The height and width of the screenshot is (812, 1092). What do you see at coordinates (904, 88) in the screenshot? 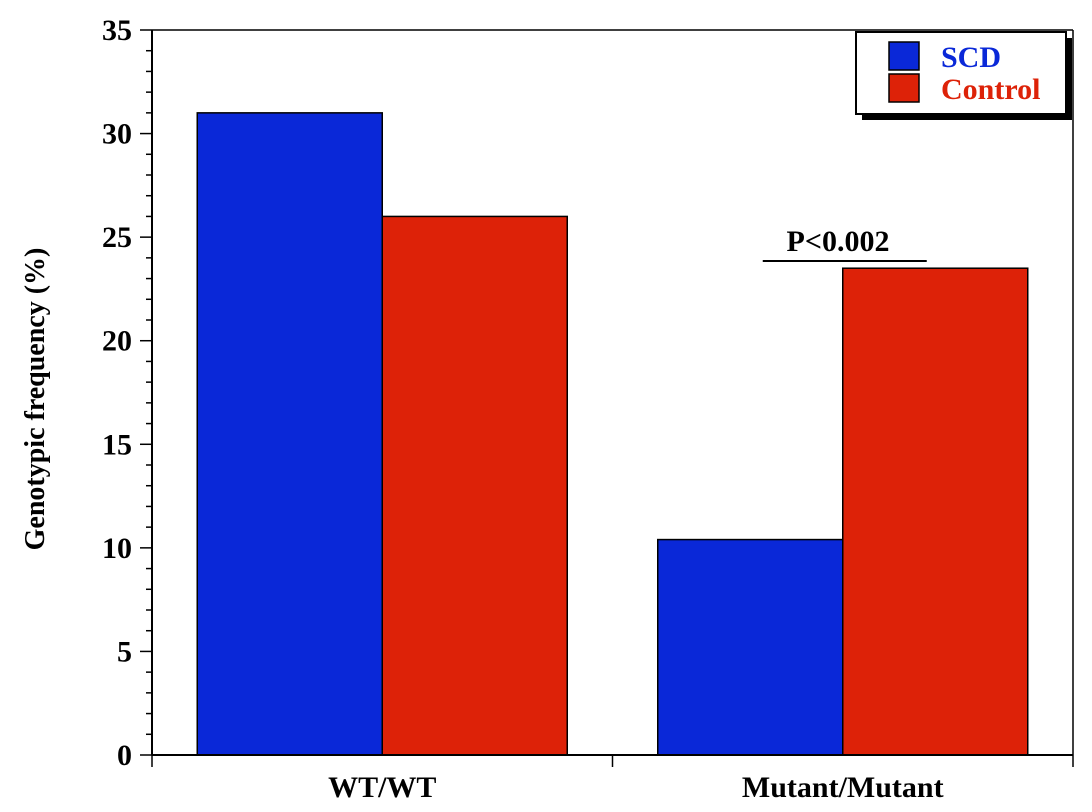
I see `legend-swatch-control` at bounding box center [904, 88].